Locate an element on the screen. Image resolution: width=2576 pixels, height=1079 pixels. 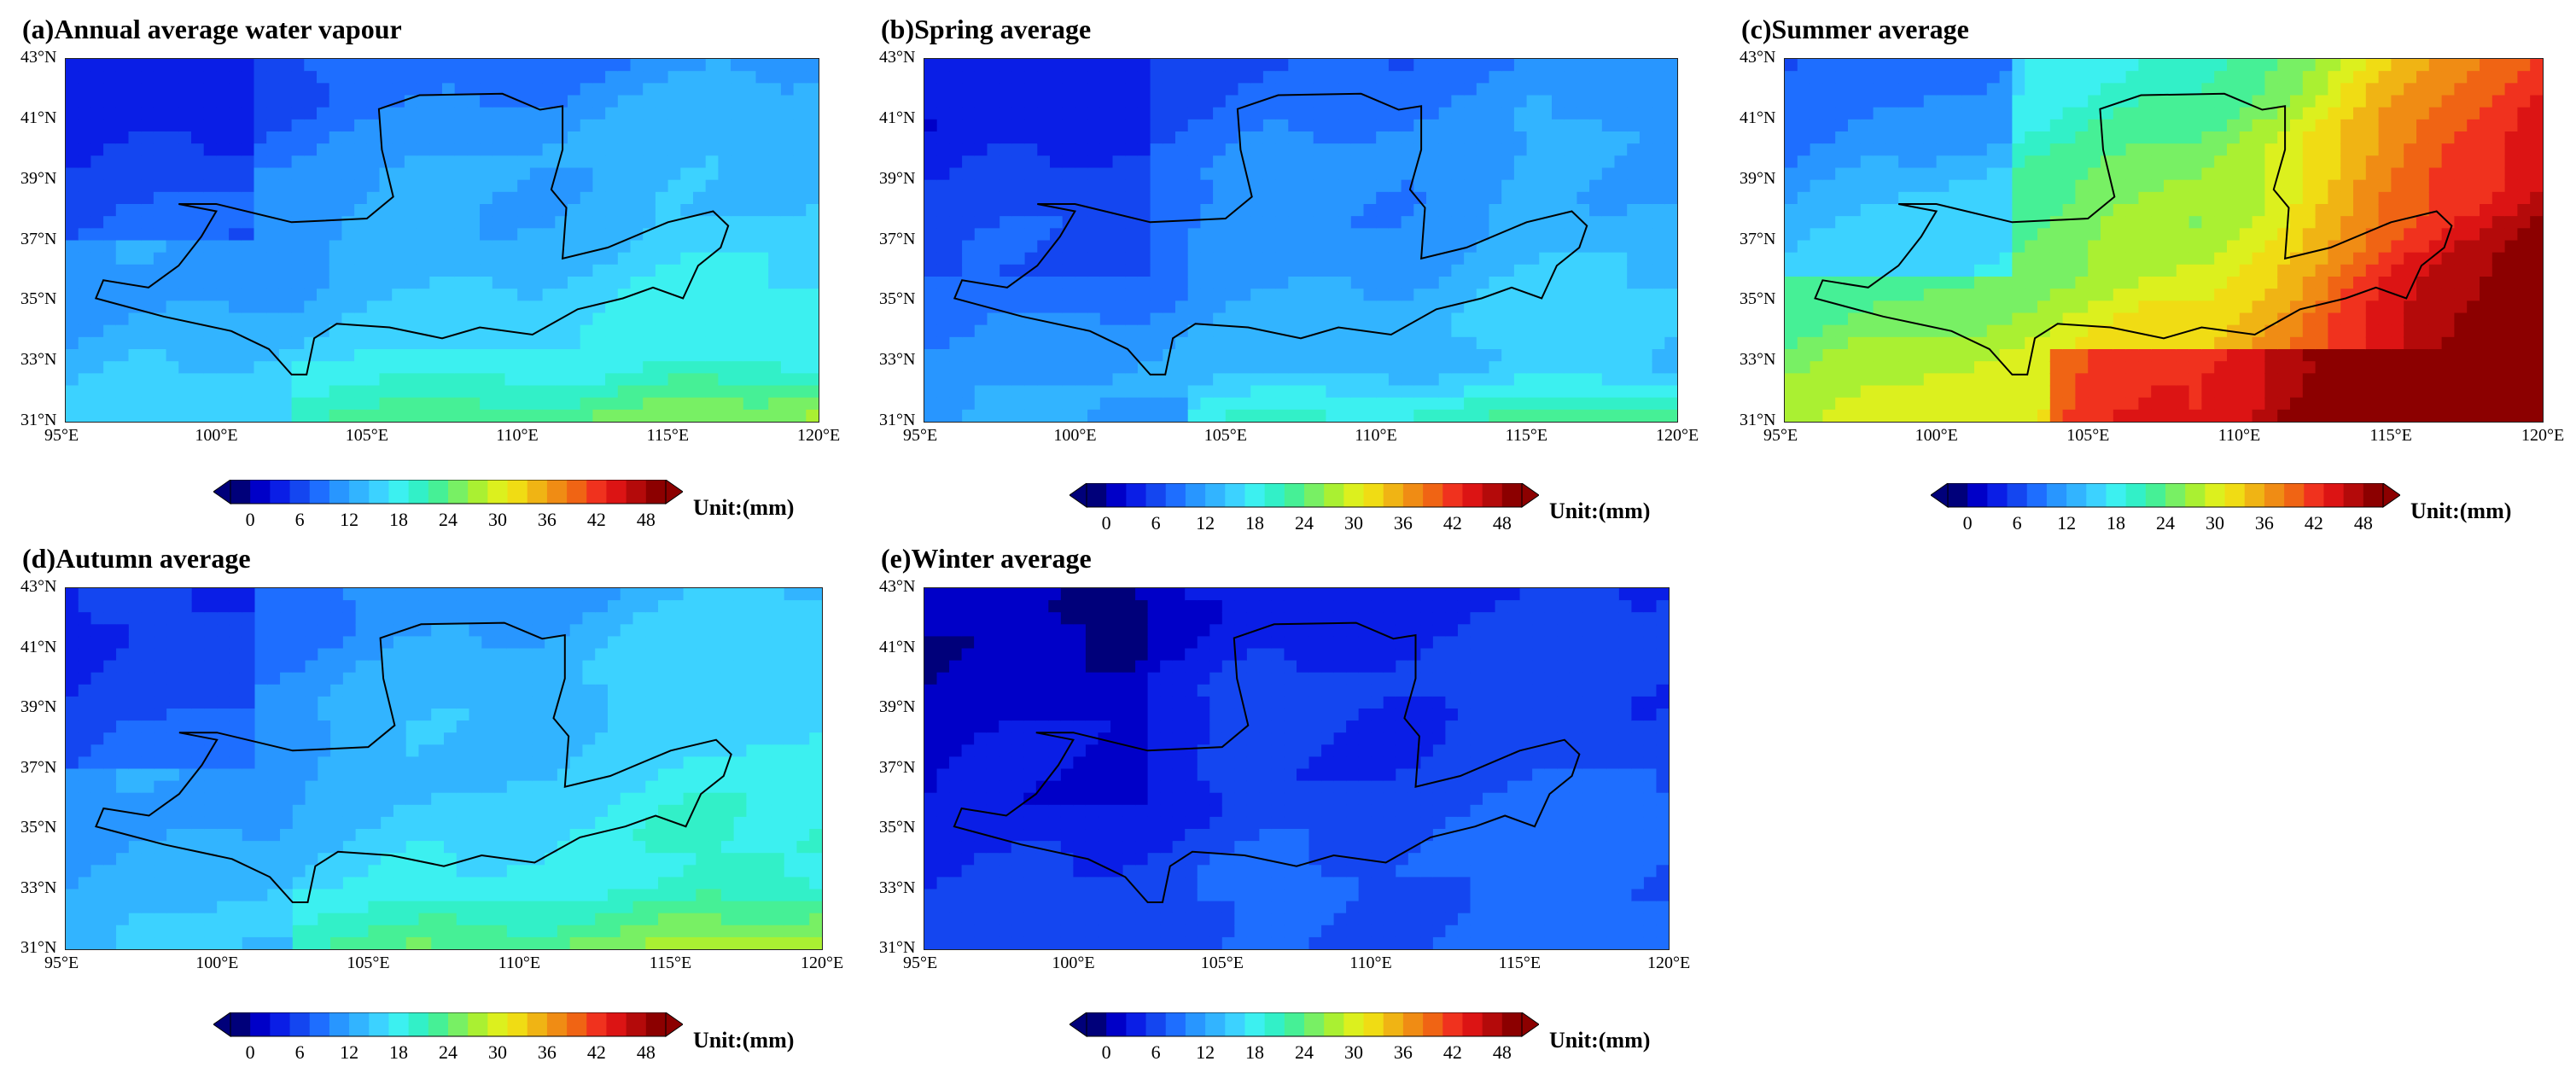
colorbar-b: 0 6 12 18 24 30 36 42 48 Unit:(mm) is located at coordinates (1359, 508).